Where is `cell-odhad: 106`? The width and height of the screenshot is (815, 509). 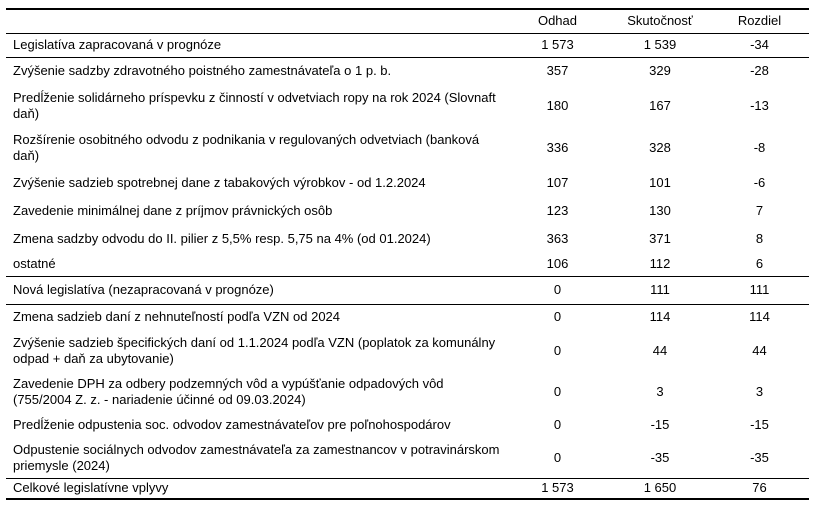
cell-odhad: 106 is located at coordinates (557, 264).